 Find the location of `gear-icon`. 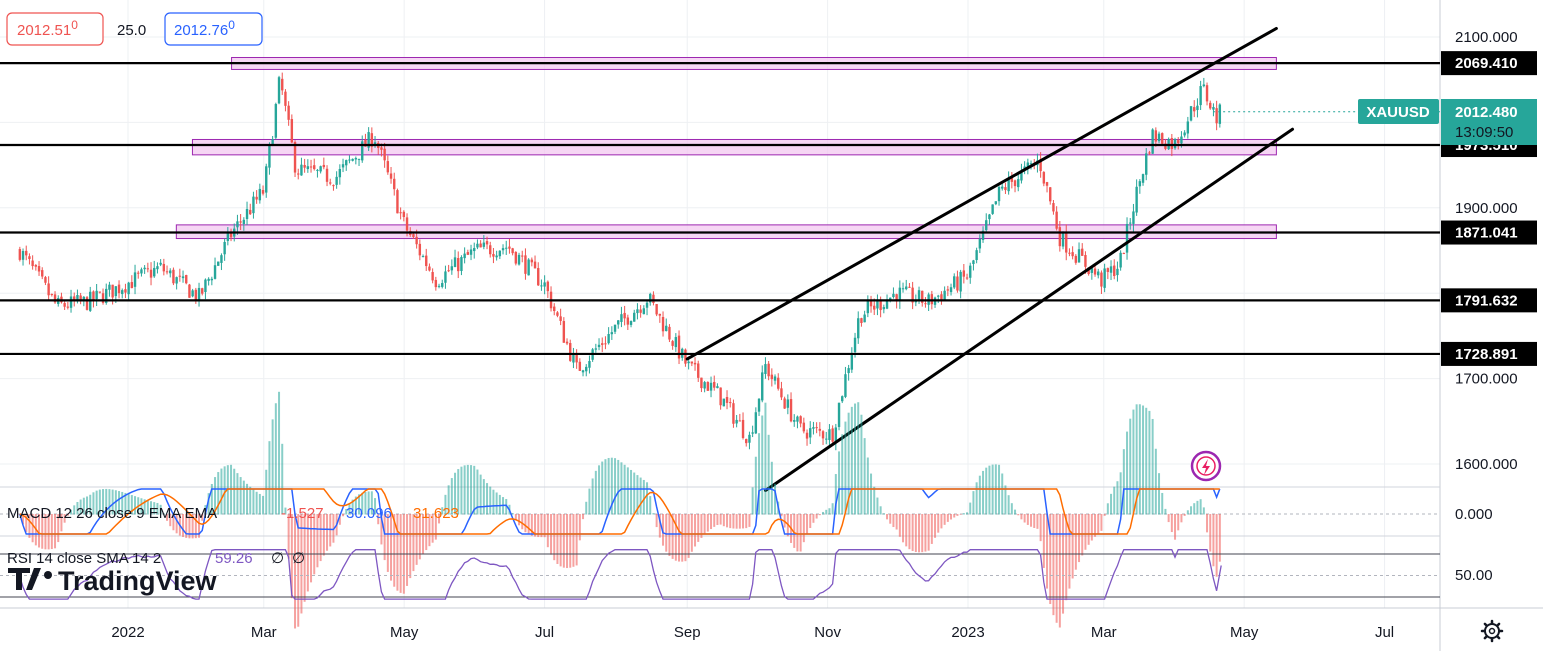

gear-icon is located at coordinates (1492, 631).